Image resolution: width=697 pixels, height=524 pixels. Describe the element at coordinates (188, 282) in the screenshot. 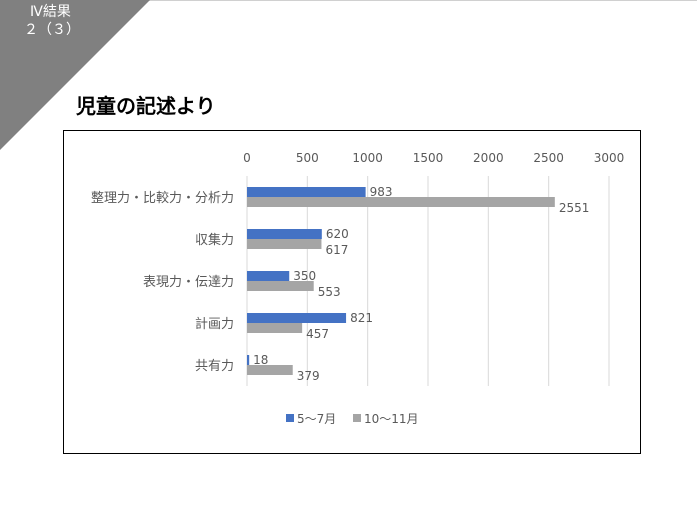

I see `category-label: 表現力・伝達力` at that location.